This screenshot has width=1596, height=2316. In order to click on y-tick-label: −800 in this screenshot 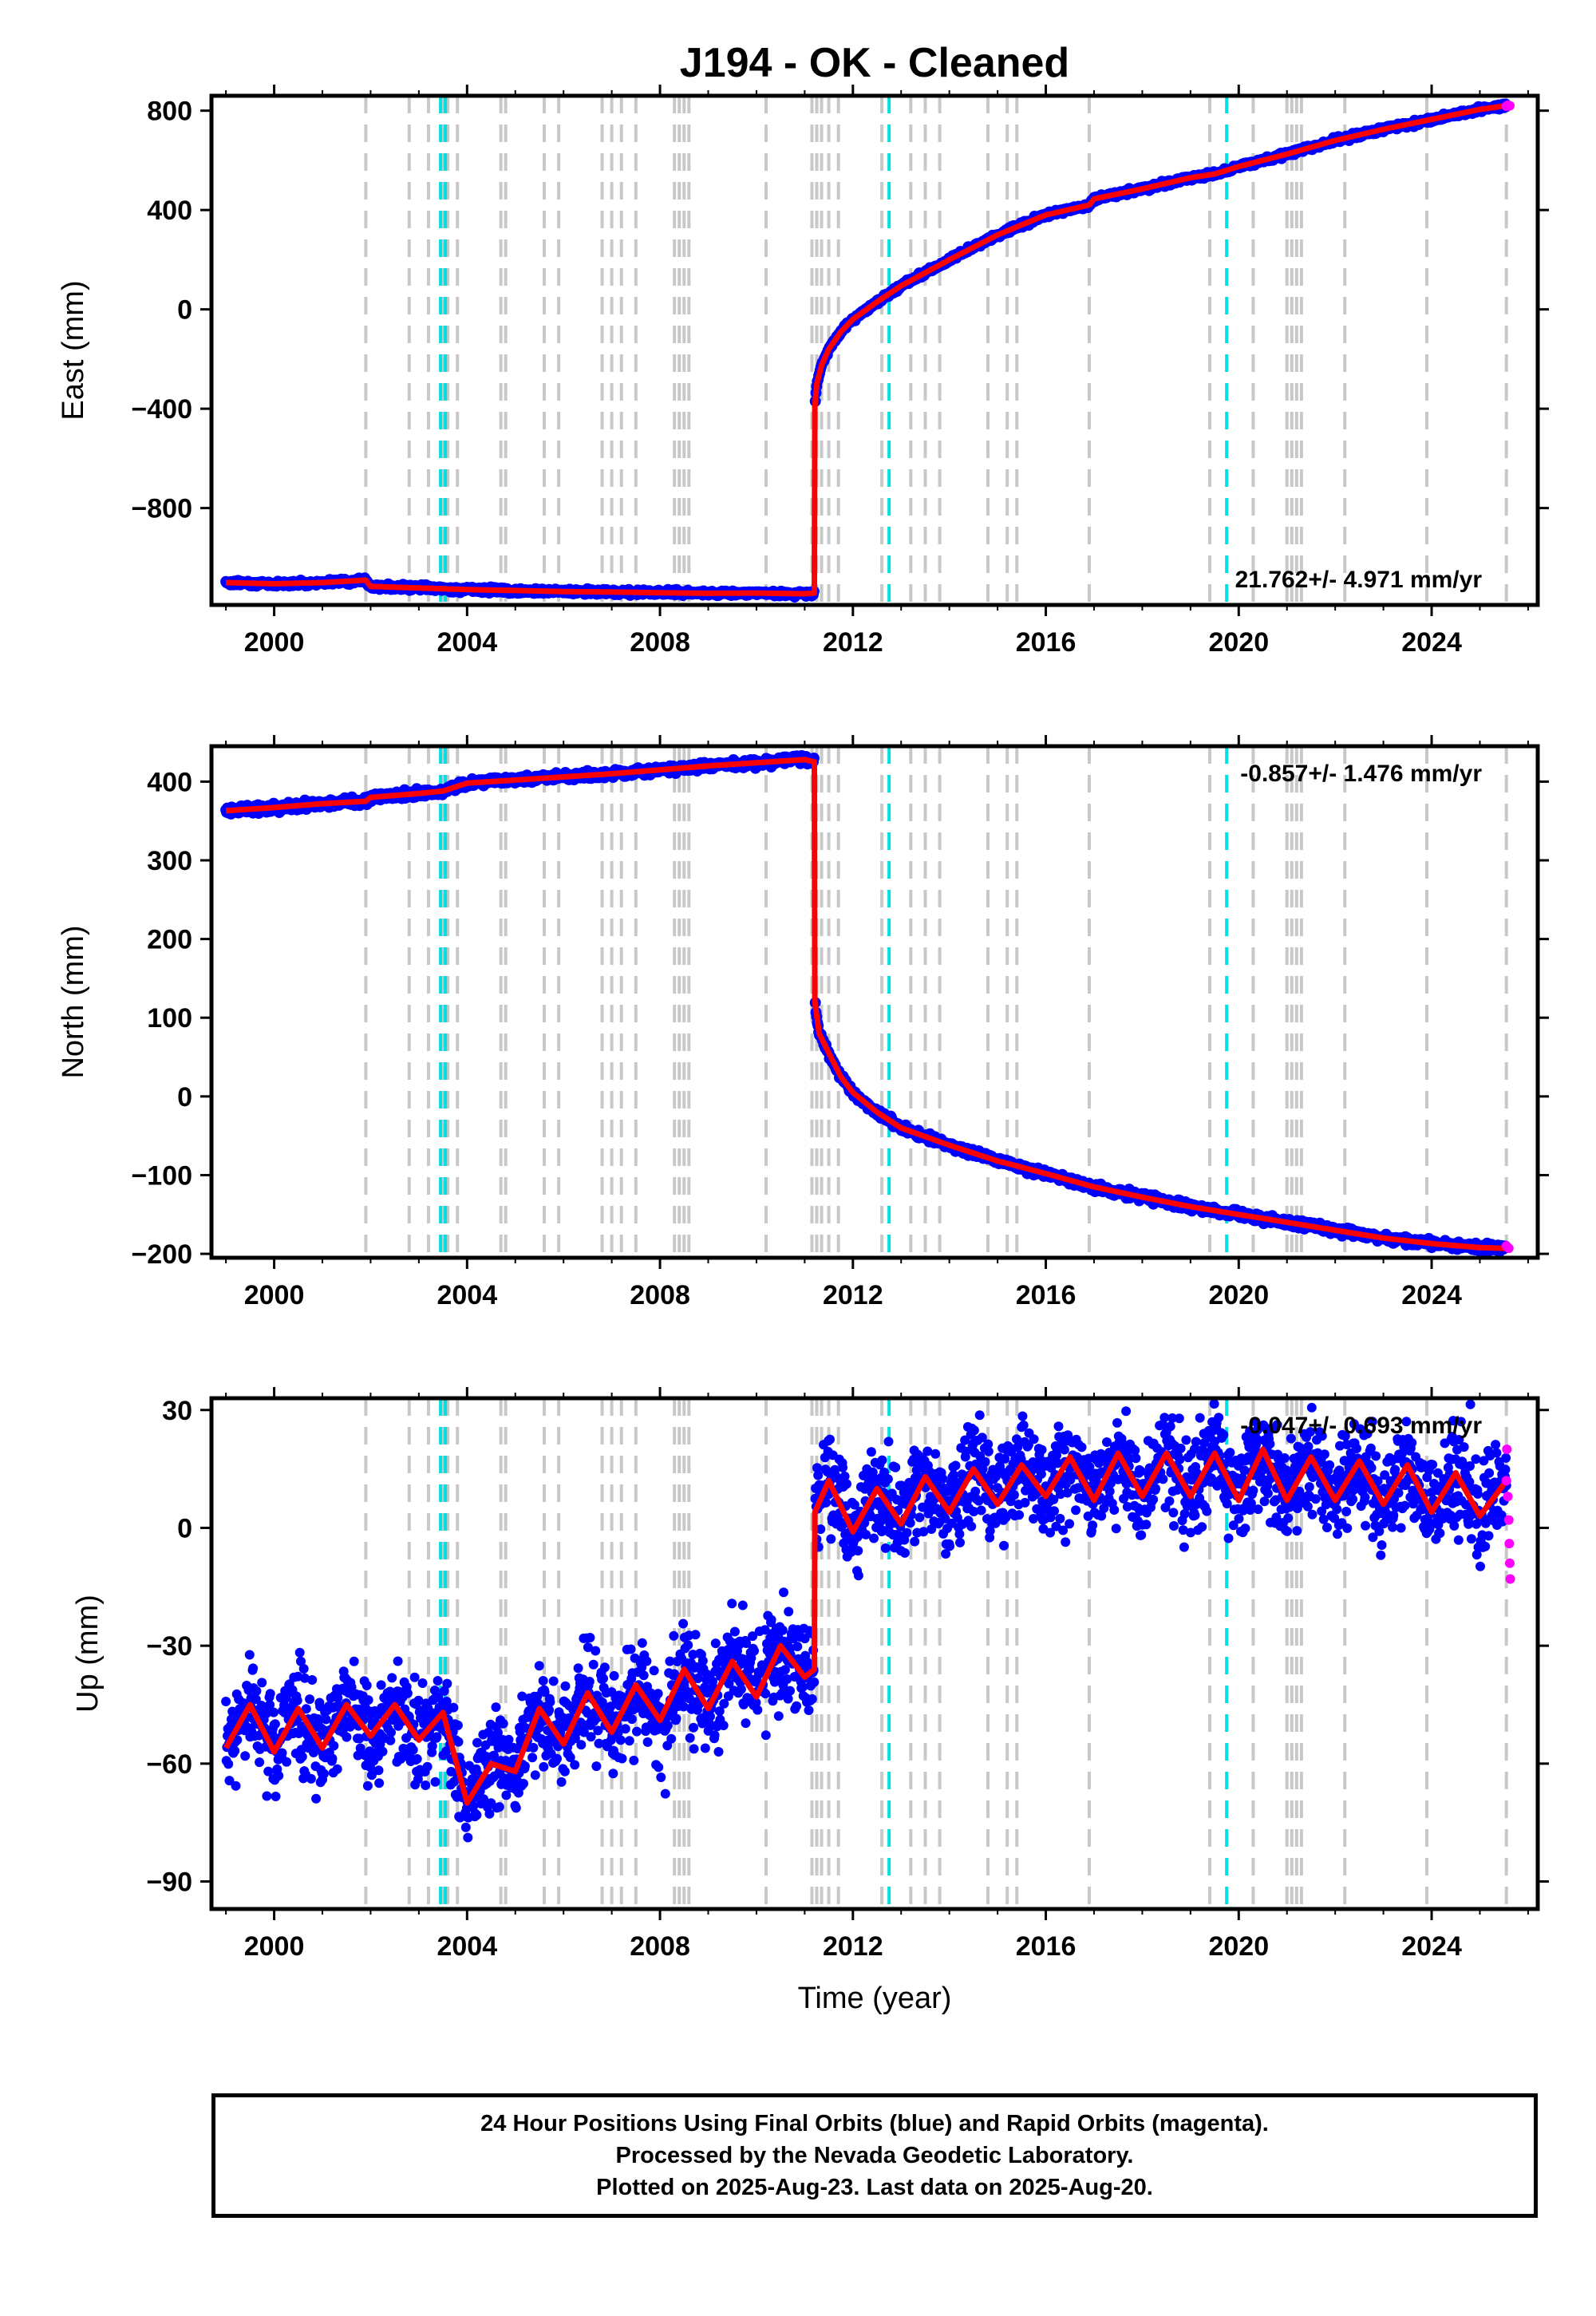, I will do `click(161, 509)`.